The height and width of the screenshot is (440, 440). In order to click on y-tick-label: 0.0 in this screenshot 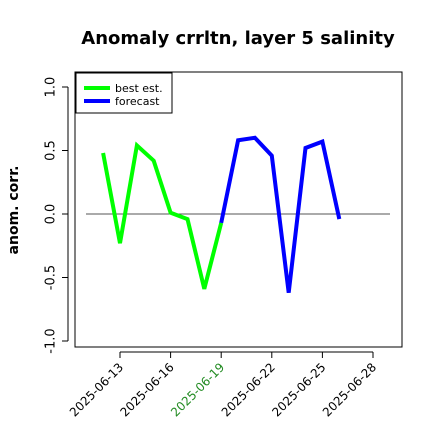, I will do `click(51, 214)`.